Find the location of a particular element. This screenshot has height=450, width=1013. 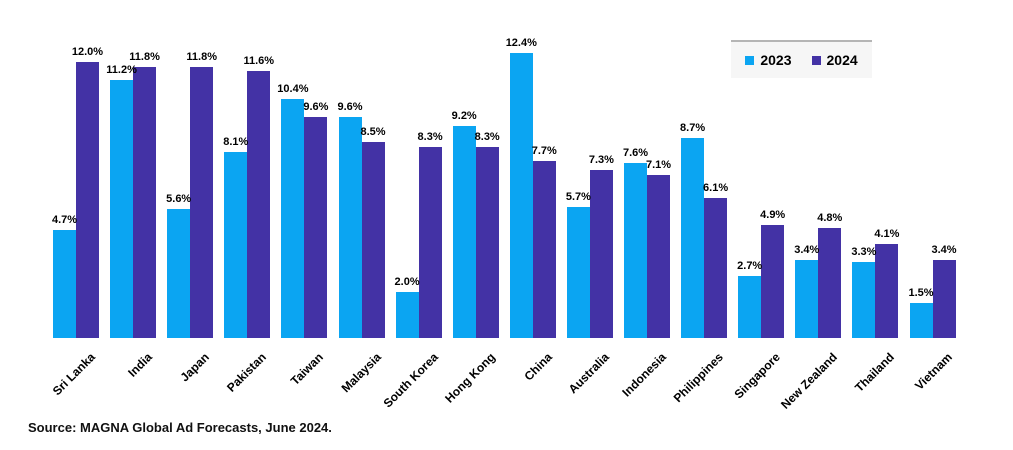

value-label-2023-thailand: 3.3% is located at coordinates (864, 252).